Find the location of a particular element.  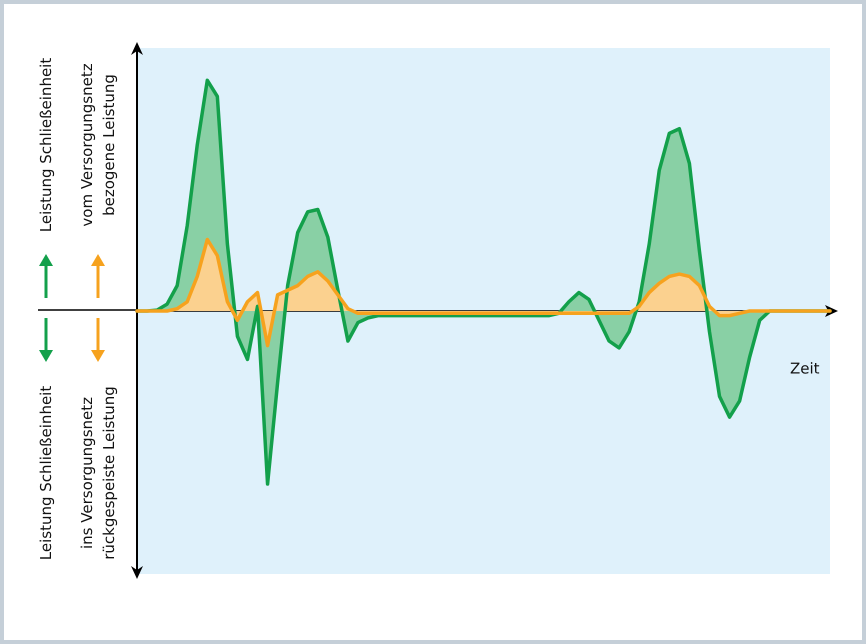

text: vom Versorgungsnetz bezogene Leistung is located at coordinates (98, 145).